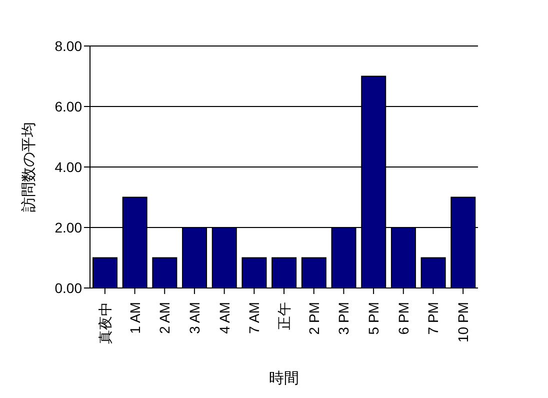  I want to click on x-tick-label: 2 PM, so click(314, 318).